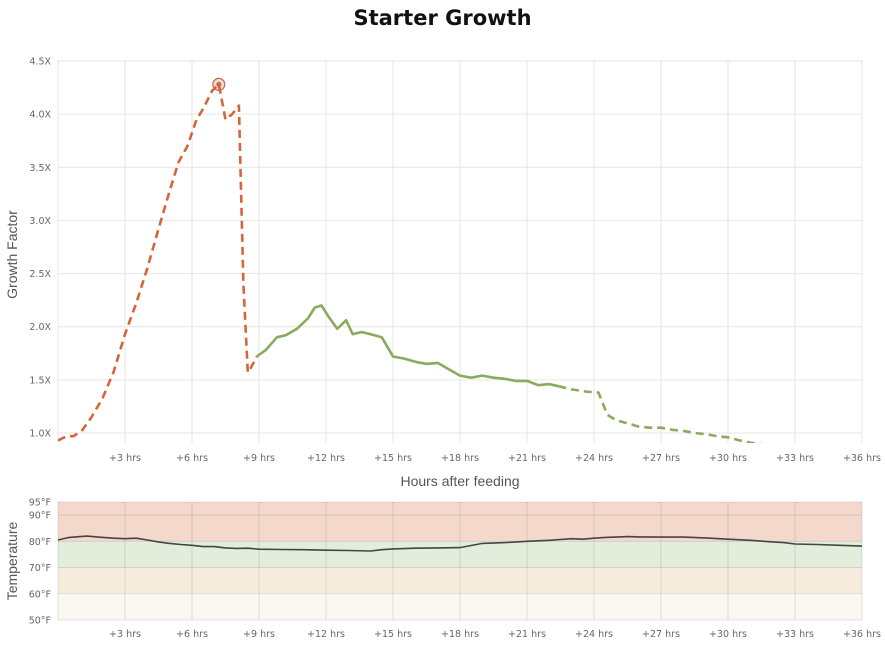 The width and height of the screenshot is (885, 654). I want to click on bottom-x-tick-label: +6 hrs, so click(192, 634).